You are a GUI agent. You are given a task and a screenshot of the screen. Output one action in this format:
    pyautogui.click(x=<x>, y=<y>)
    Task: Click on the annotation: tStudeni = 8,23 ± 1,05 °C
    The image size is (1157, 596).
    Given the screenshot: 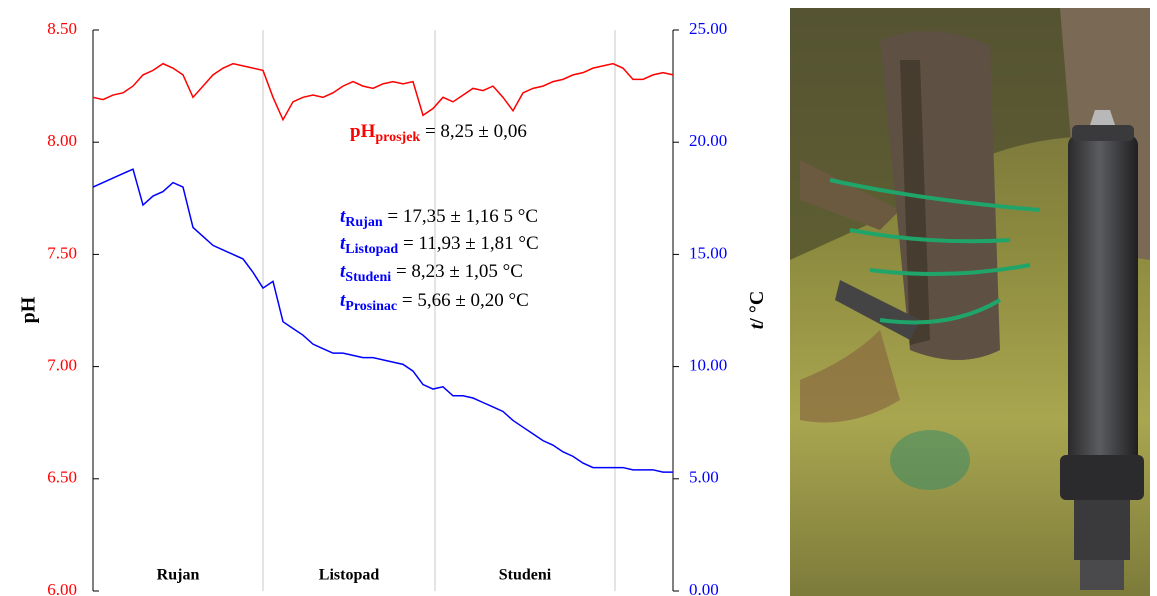 What is the action you would take?
    pyautogui.click(x=431, y=273)
    